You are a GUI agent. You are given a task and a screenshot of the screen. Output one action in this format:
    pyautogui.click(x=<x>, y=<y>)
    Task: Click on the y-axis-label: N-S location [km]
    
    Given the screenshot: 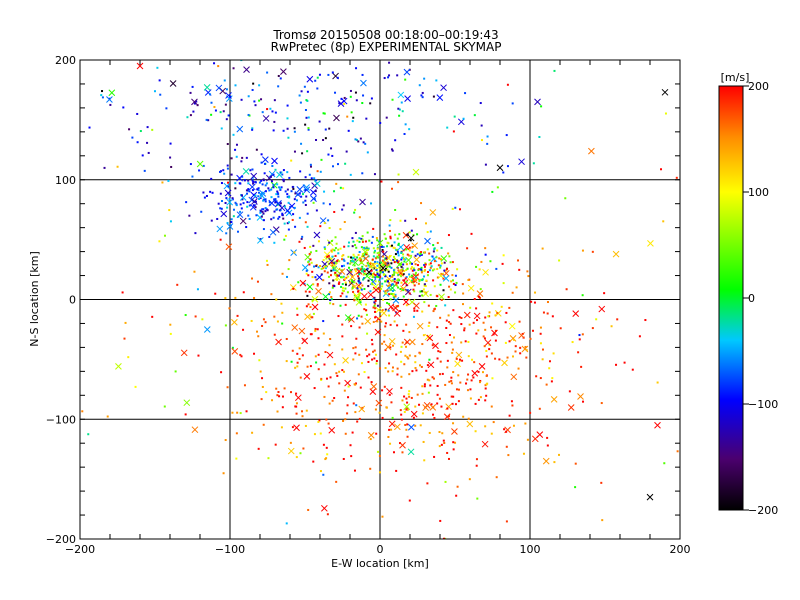 What is the action you would take?
    pyautogui.click(x=34, y=299)
    